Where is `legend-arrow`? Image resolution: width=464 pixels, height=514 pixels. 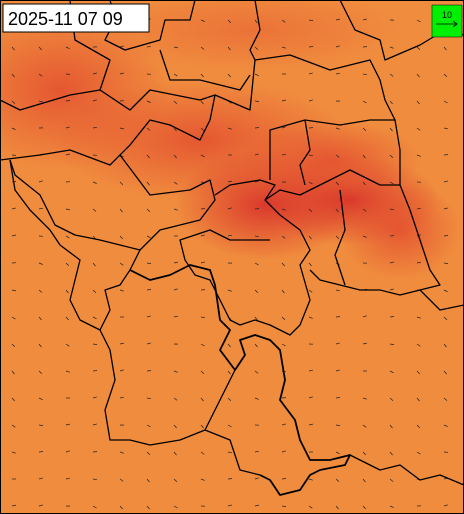
legend-arrow is located at coordinates (447, 24).